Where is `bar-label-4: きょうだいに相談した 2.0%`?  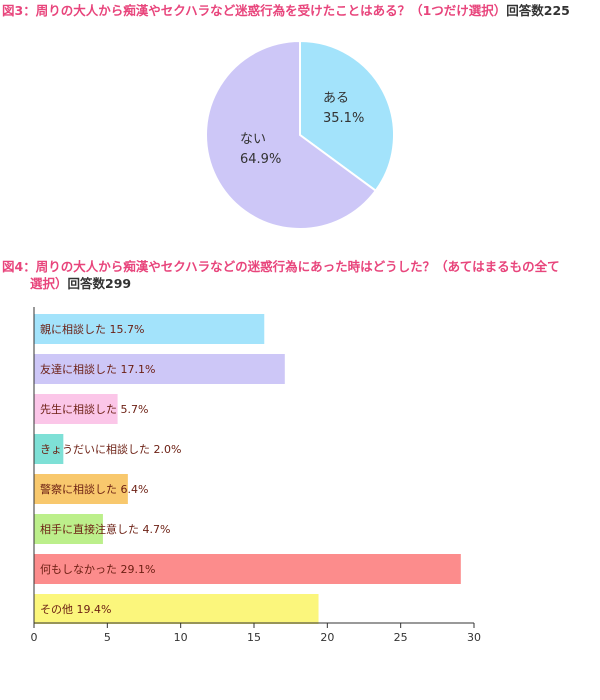 bar-label-4: きょうだいに相談した 2.0% is located at coordinates (110, 449).